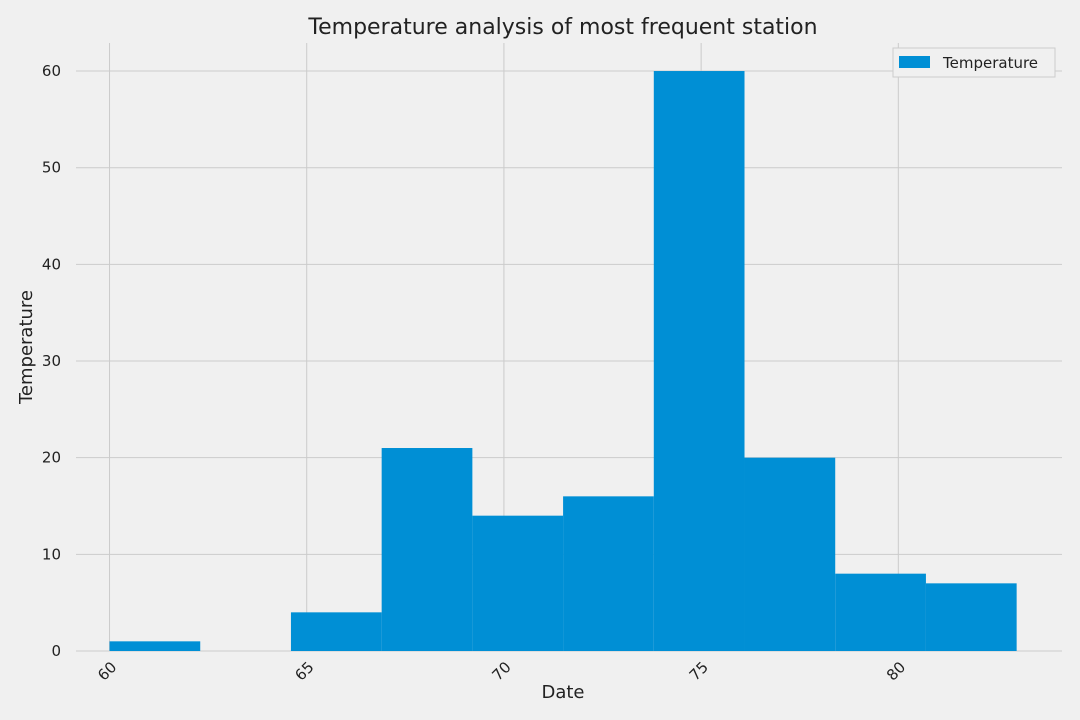  Describe the element at coordinates (51, 554) in the screenshot. I see `y-tick-label: 10` at that location.